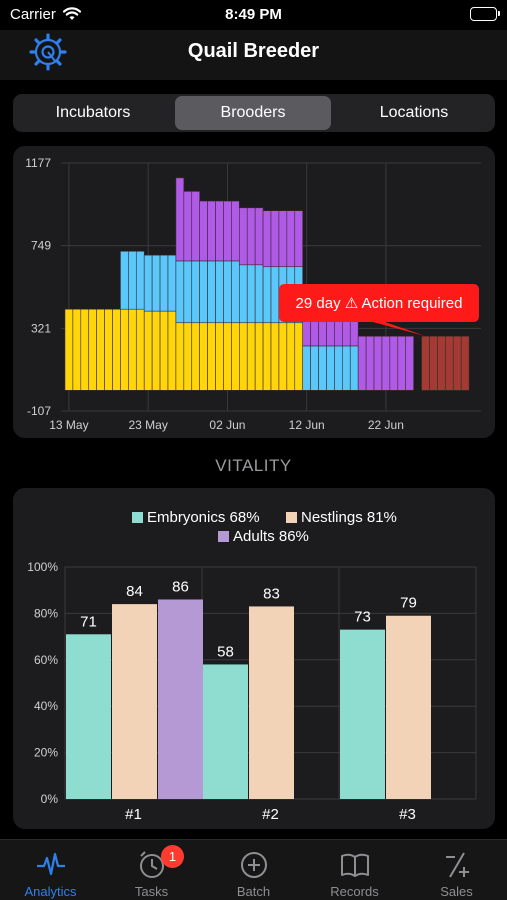 The width and height of the screenshot is (507, 900). I want to click on clock-time: 8:49 PM, so click(253, 14).